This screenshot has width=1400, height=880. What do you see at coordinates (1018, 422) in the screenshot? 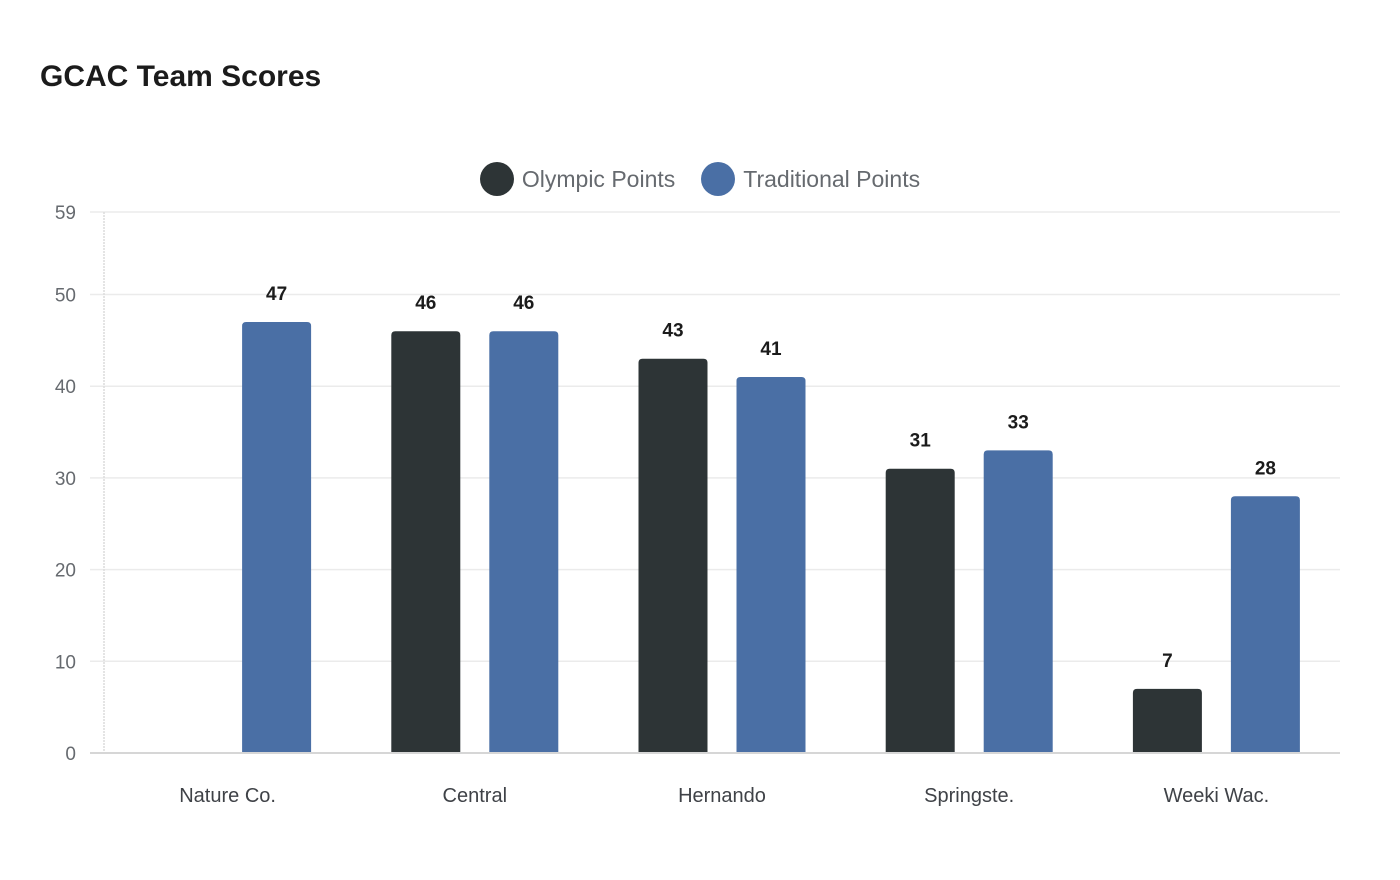
I see `bar-value-label: 33` at bounding box center [1018, 422].